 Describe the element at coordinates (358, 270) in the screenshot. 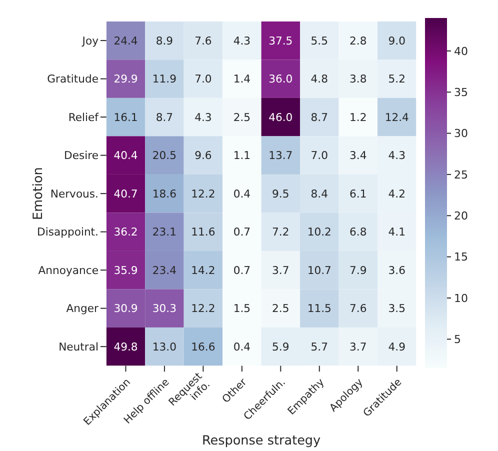

I see `data-label: 7.9` at that location.